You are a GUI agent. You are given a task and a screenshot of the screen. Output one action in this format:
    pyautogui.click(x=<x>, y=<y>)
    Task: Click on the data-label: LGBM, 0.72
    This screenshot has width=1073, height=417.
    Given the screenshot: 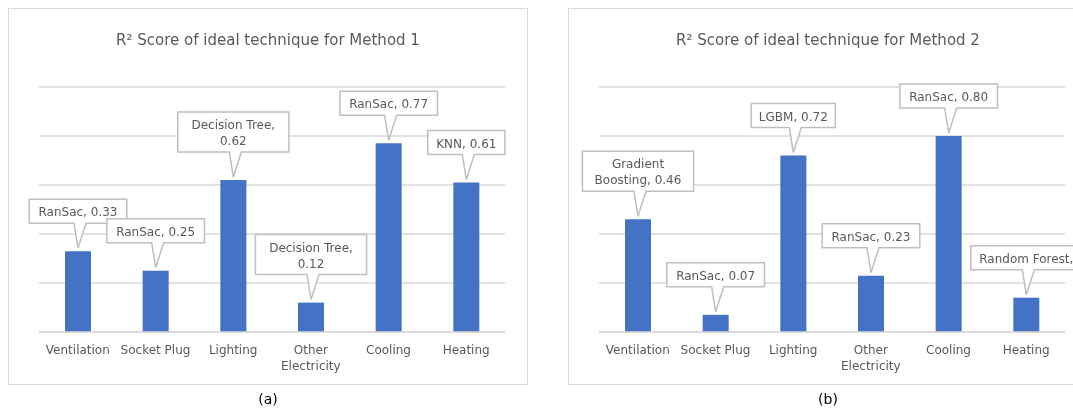 What is the action you would take?
    pyautogui.click(x=793, y=116)
    